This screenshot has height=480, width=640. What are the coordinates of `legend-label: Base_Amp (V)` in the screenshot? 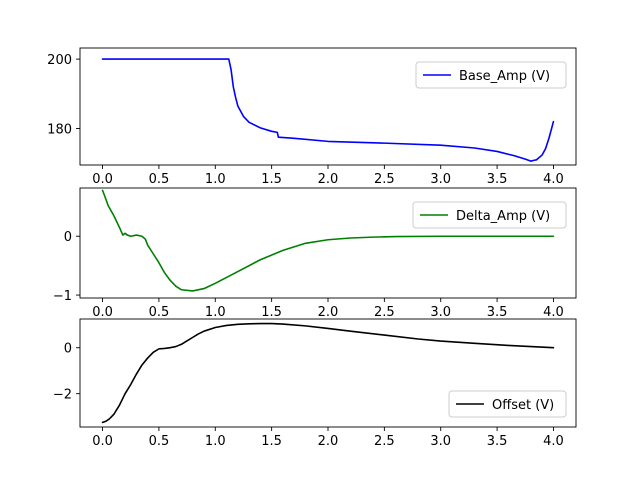 It's located at (504, 76).